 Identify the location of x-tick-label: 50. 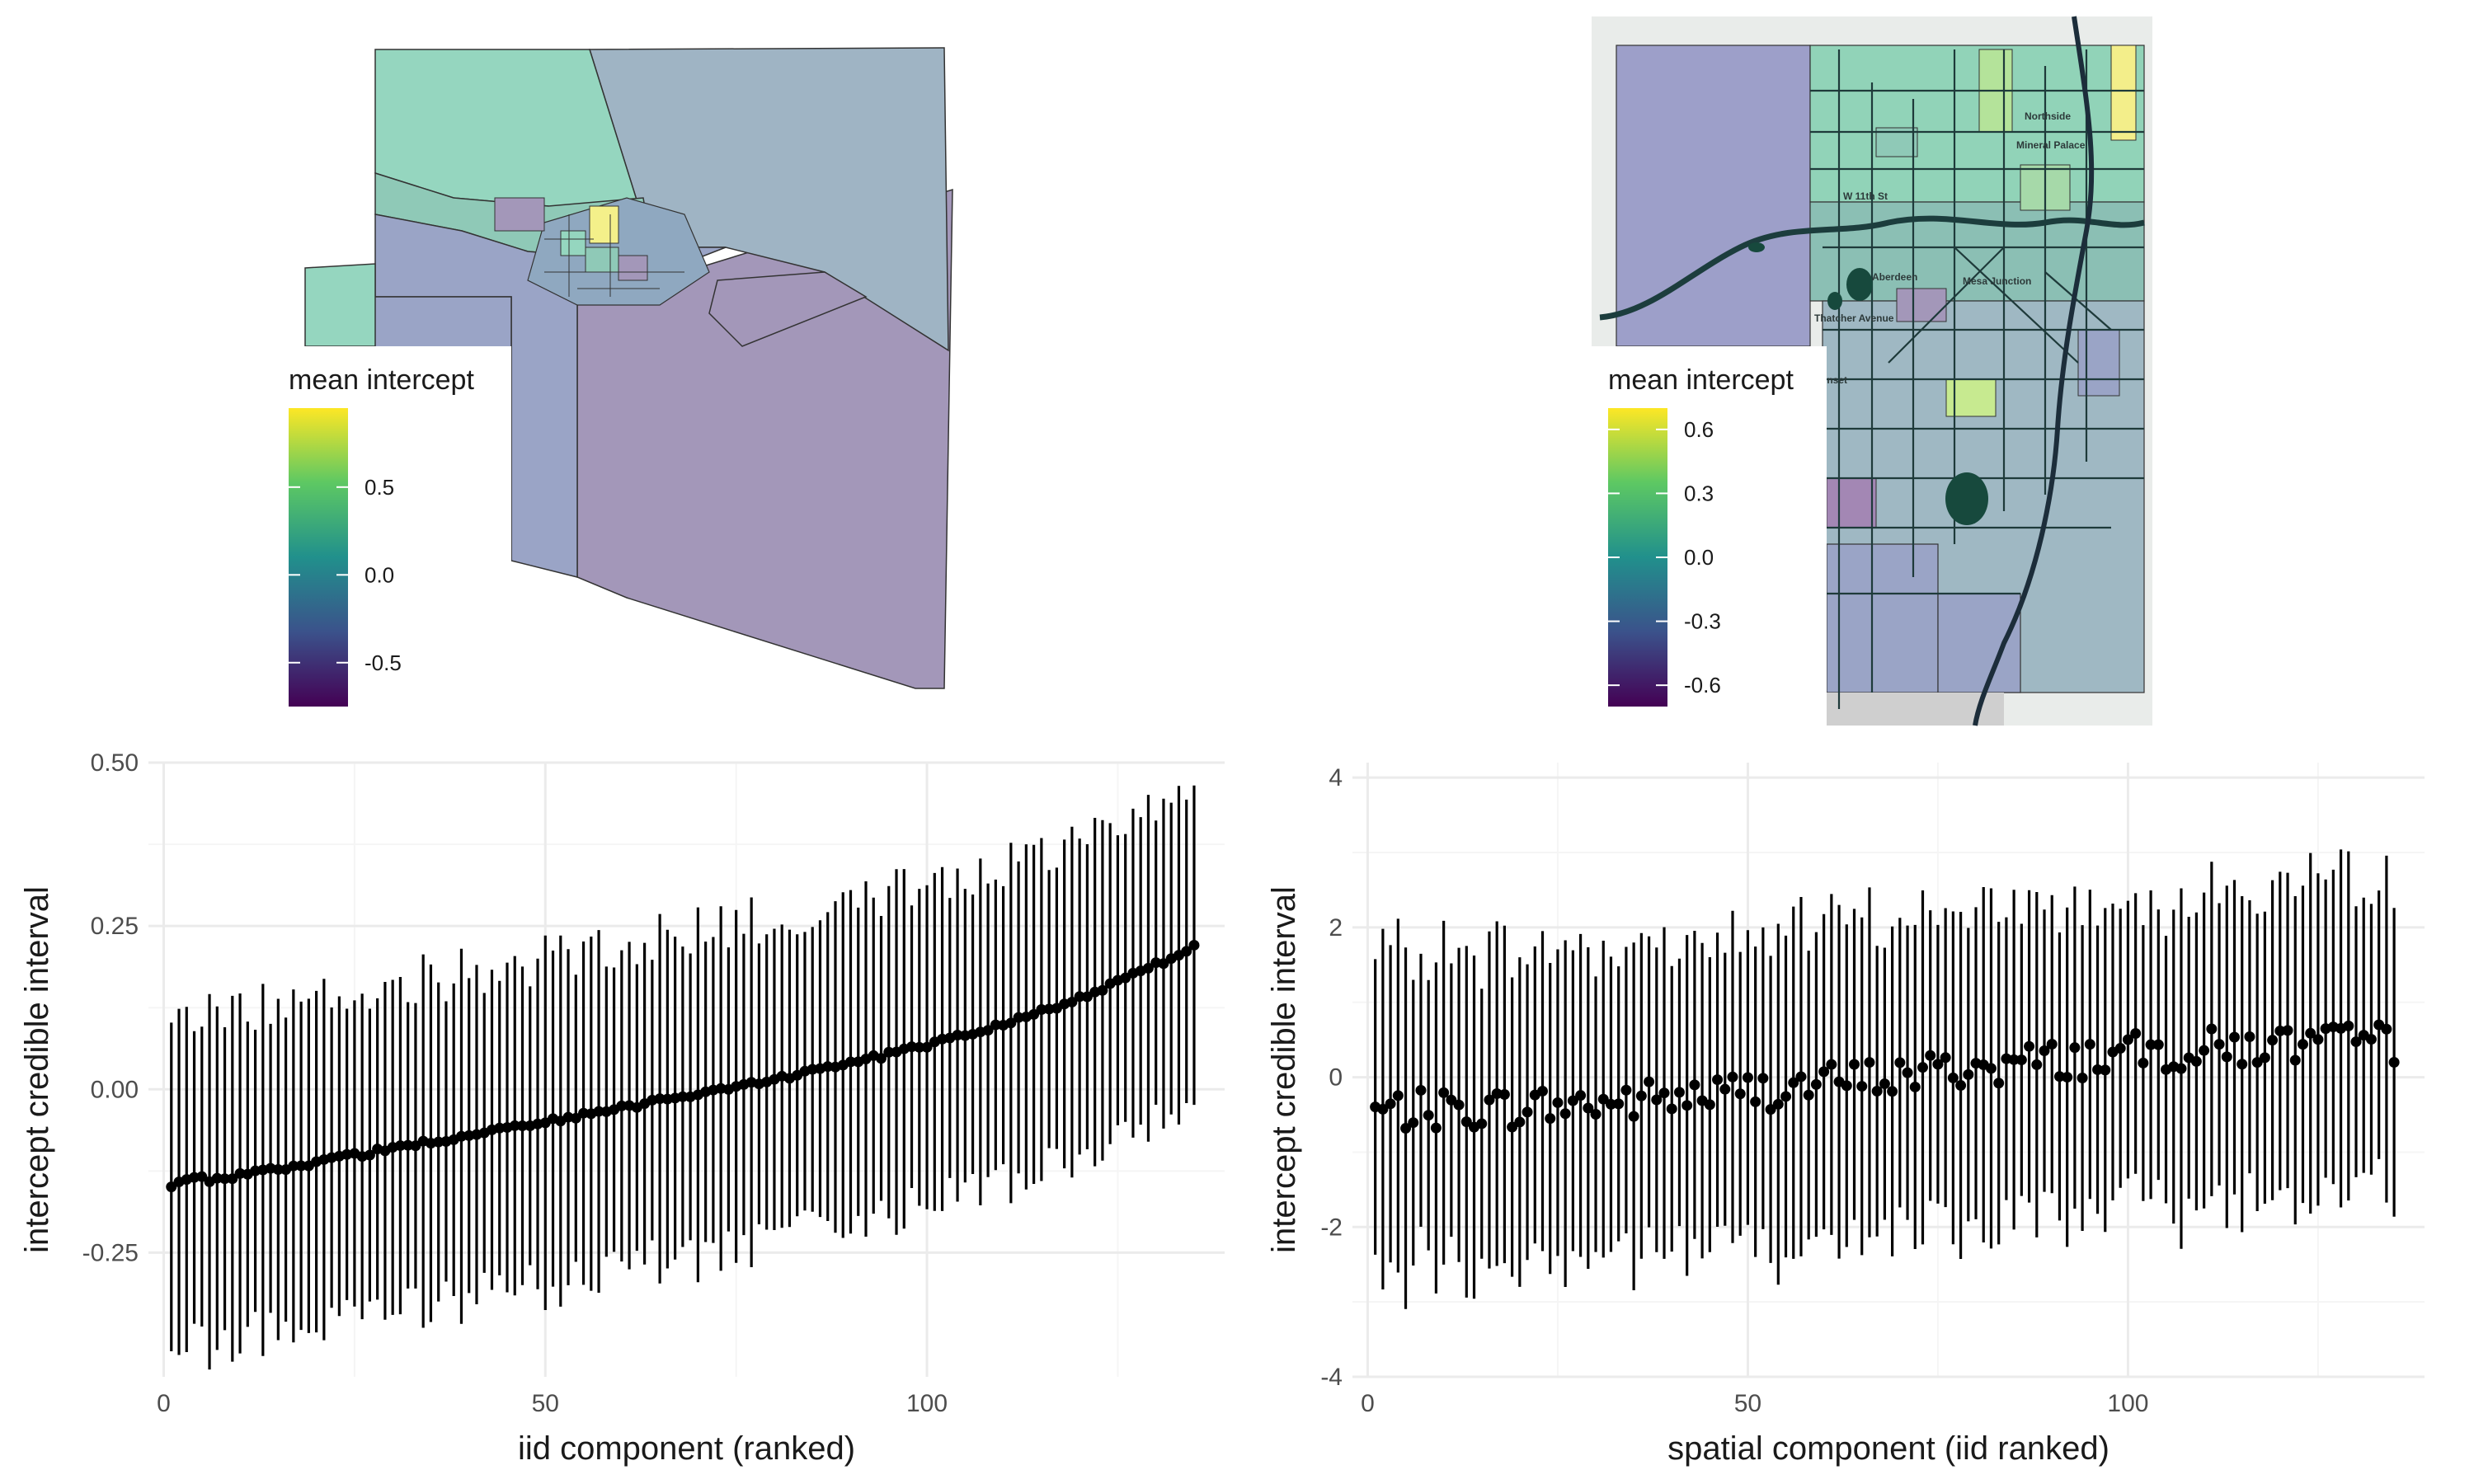
(545, 1403).